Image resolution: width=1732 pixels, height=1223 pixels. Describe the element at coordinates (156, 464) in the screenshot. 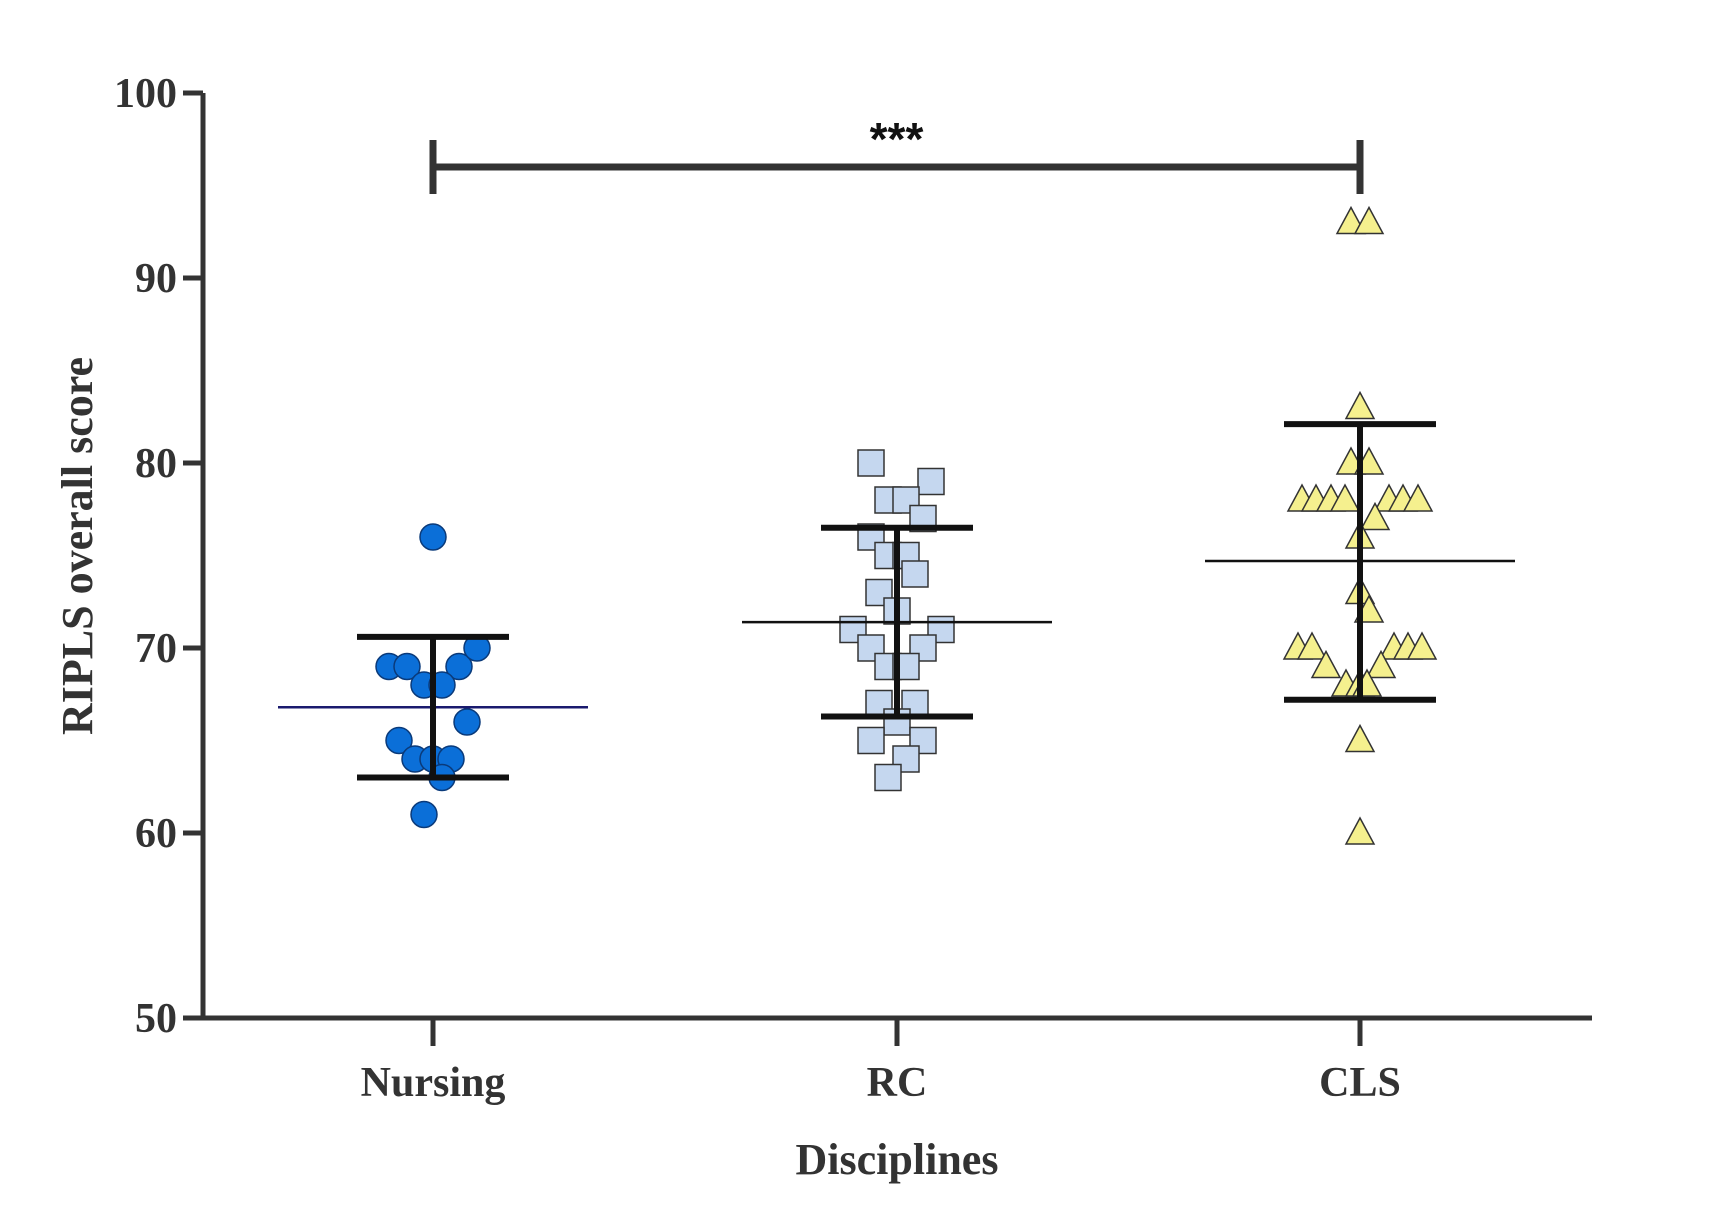

I see `y-tick-label: 80` at that location.